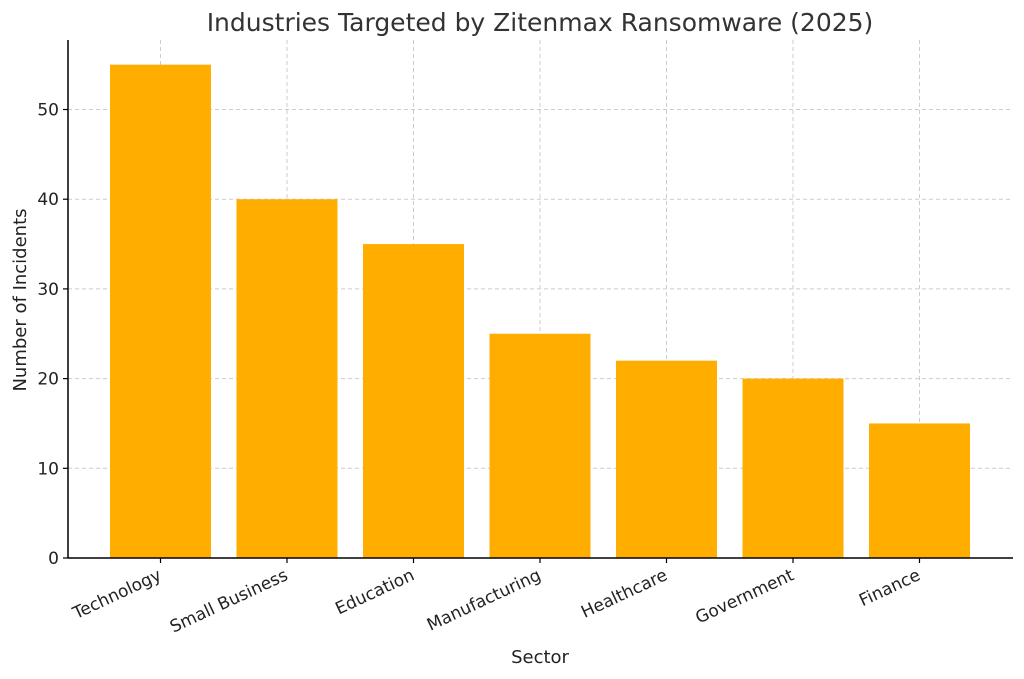  Describe the element at coordinates (48, 380) in the screenshot. I see `y-tick-label: 20` at that location.